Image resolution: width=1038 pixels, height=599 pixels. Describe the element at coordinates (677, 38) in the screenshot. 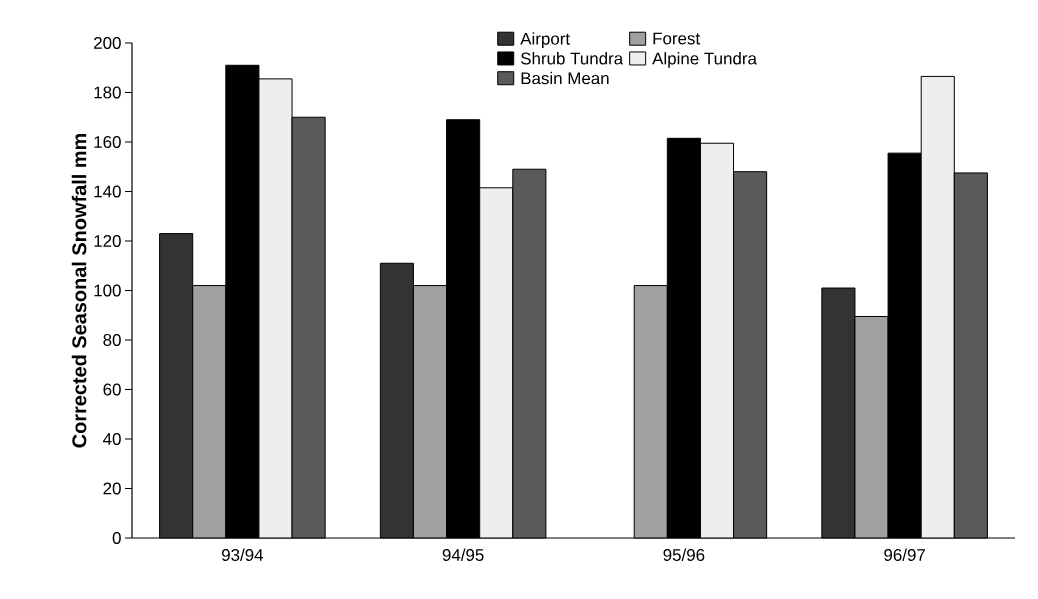

I see `legend-label: Forest` at that location.